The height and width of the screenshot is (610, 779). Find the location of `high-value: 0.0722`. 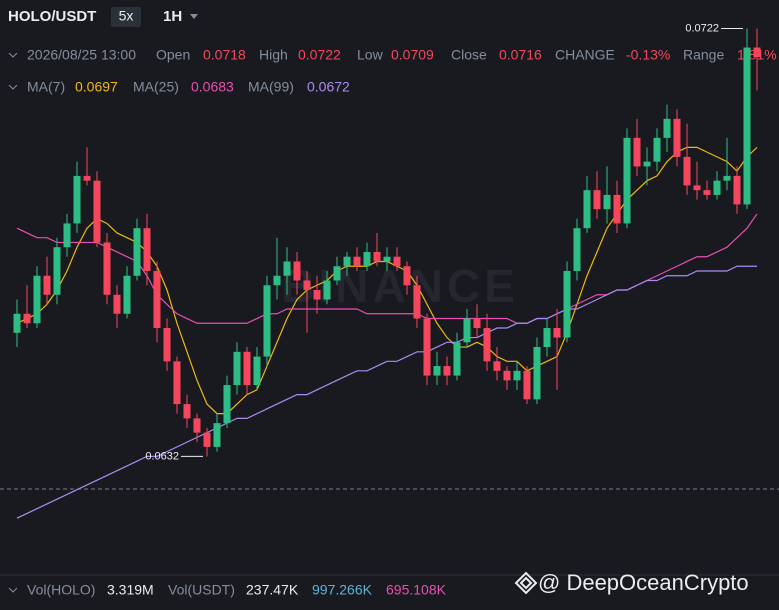

high-value: 0.0722 is located at coordinates (319, 55).